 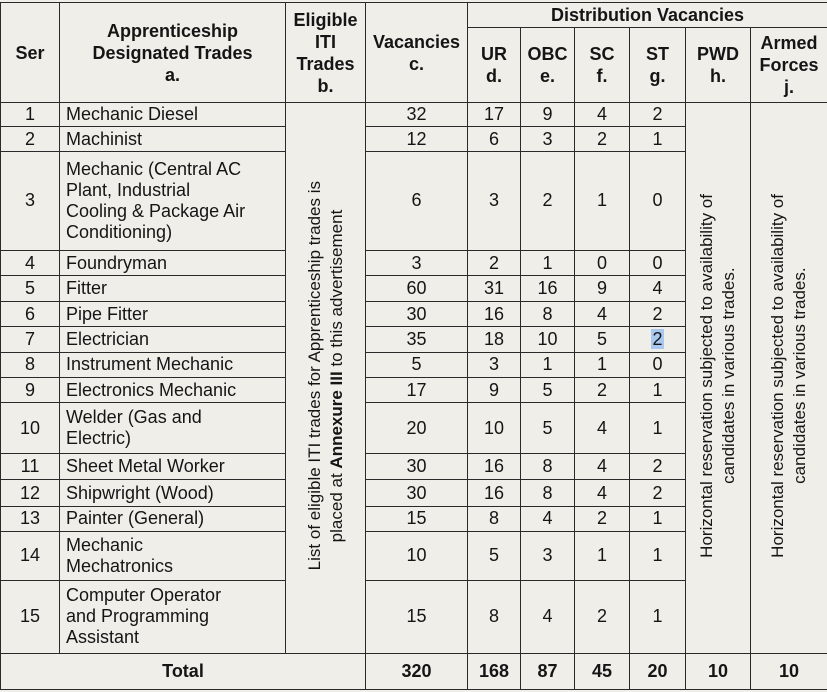 I want to click on sc-cell: 5, so click(x=602, y=339).